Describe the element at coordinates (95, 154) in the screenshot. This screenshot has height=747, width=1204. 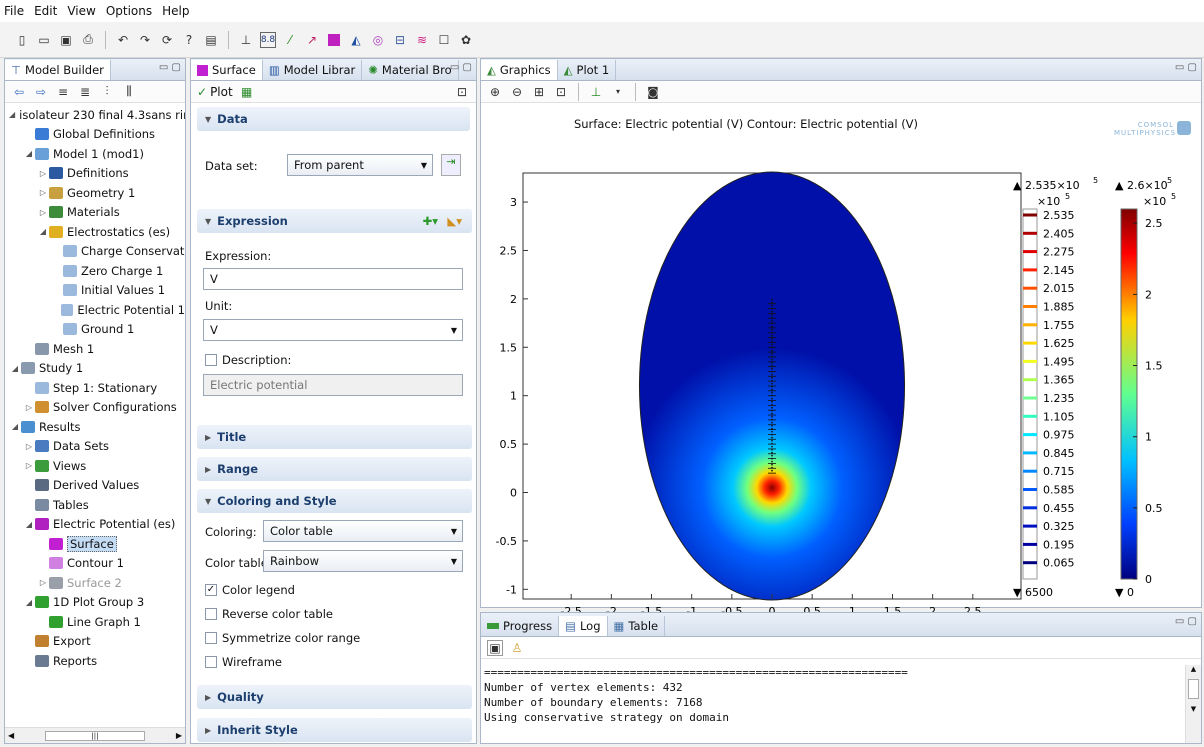
I see `tree-item: ◢ Model 1 (mod1)` at that location.